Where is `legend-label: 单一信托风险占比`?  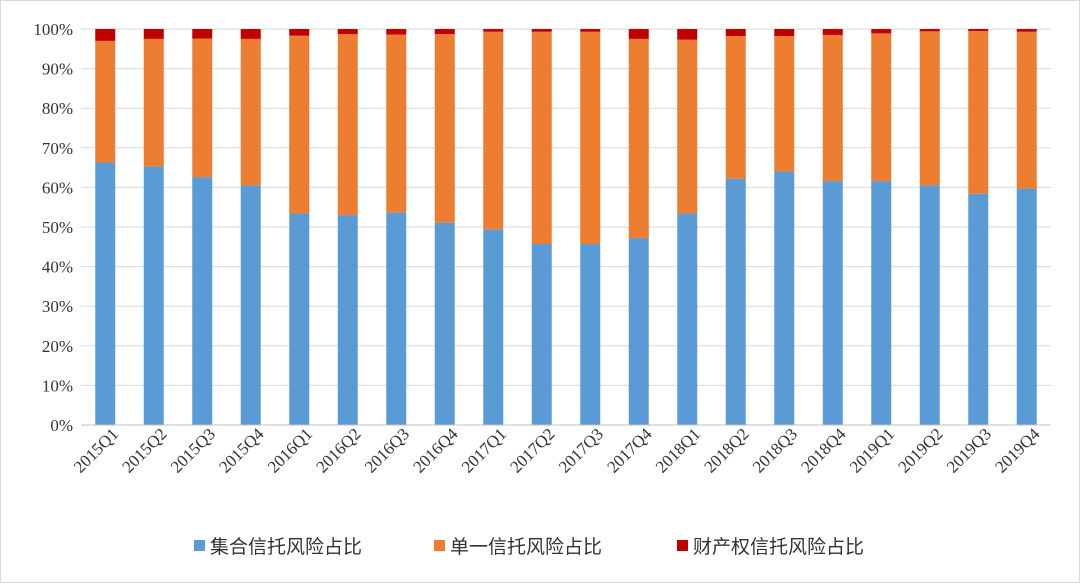 legend-label: 单一信托风险占比 is located at coordinates (526, 547).